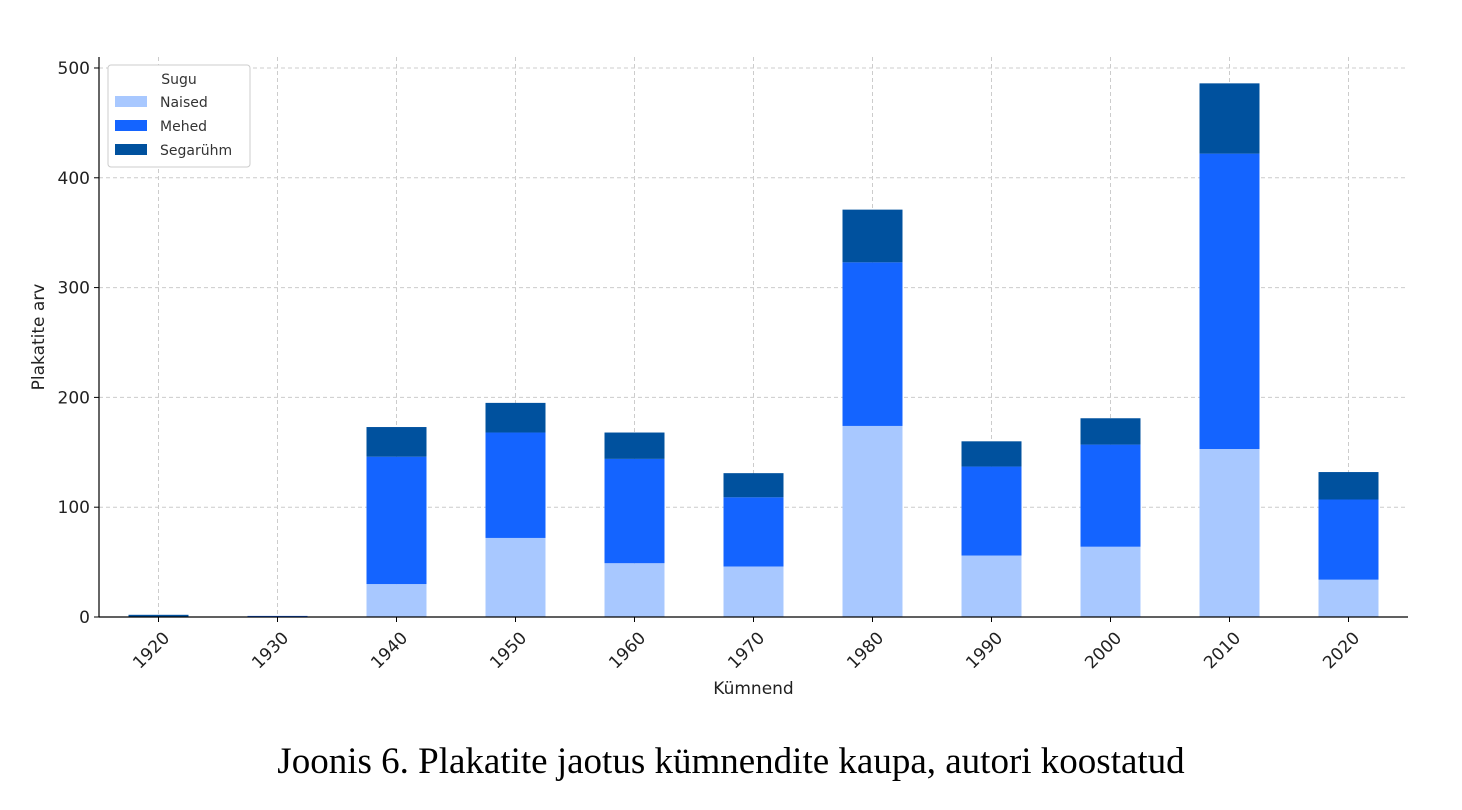 The image size is (1462, 810). I want to click on bar-segarühm-1980, so click(872, 236).